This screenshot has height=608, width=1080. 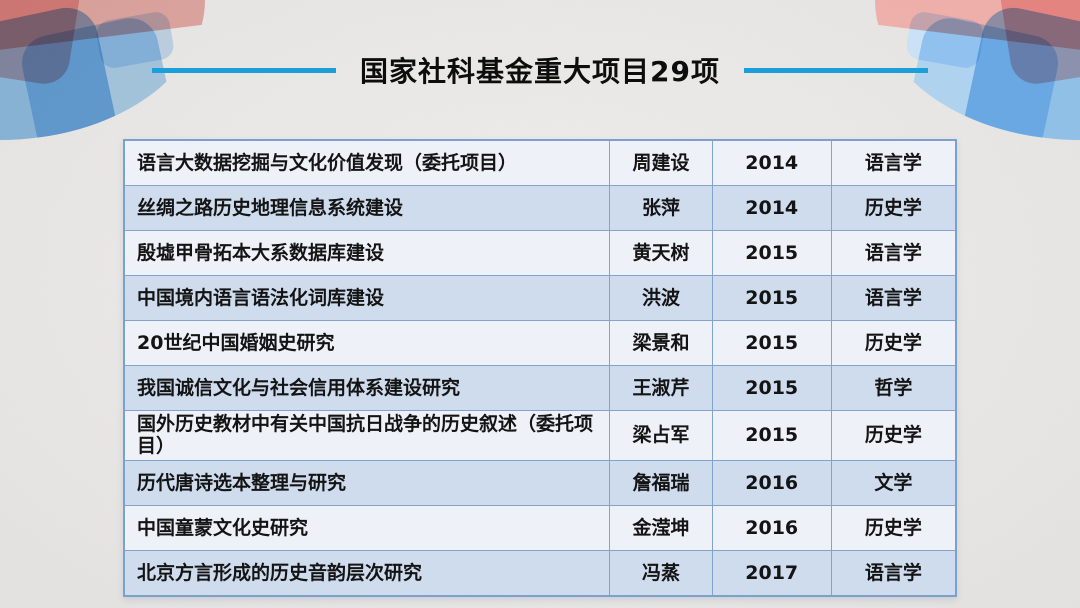 What do you see at coordinates (661, 435) in the screenshot?
I see `leader-name-cell: 梁占军` at bounding box center [661, 435].